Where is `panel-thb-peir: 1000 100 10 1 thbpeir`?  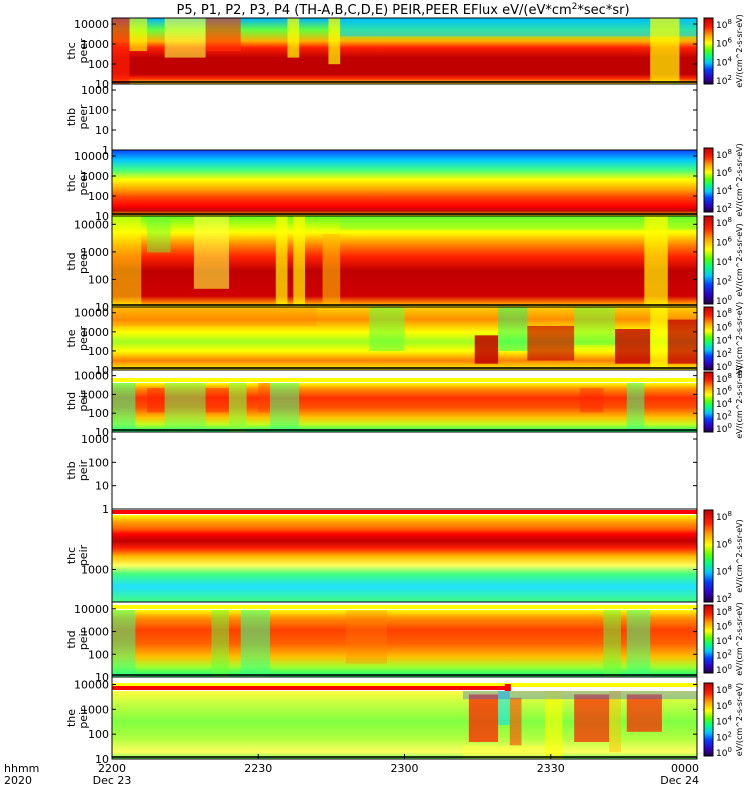
panel-thb-peir: 1000 100 10 1 thbpeir is located at coordinates (381, 473).